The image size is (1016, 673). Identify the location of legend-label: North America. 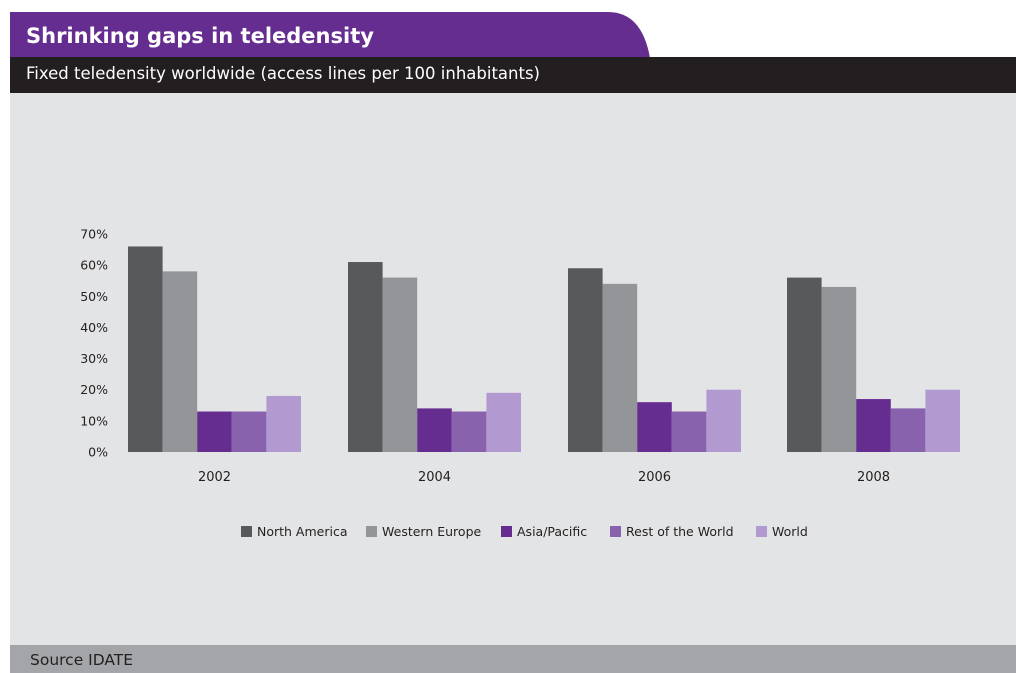
(302, 531).